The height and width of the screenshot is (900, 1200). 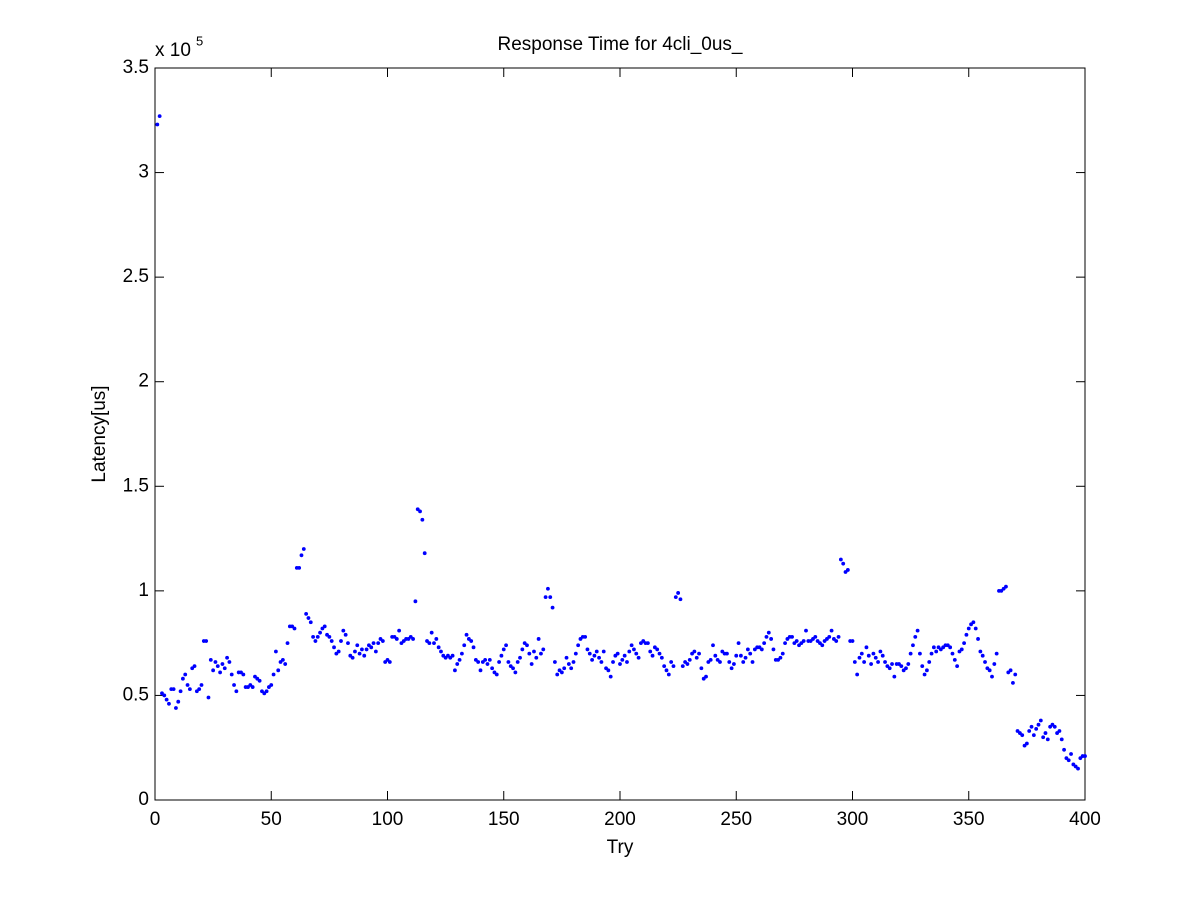 What do you see at coordinates (143, 590) in the screenshot?
I see `y-tick-label: 1` at bounding box center [143, 590].